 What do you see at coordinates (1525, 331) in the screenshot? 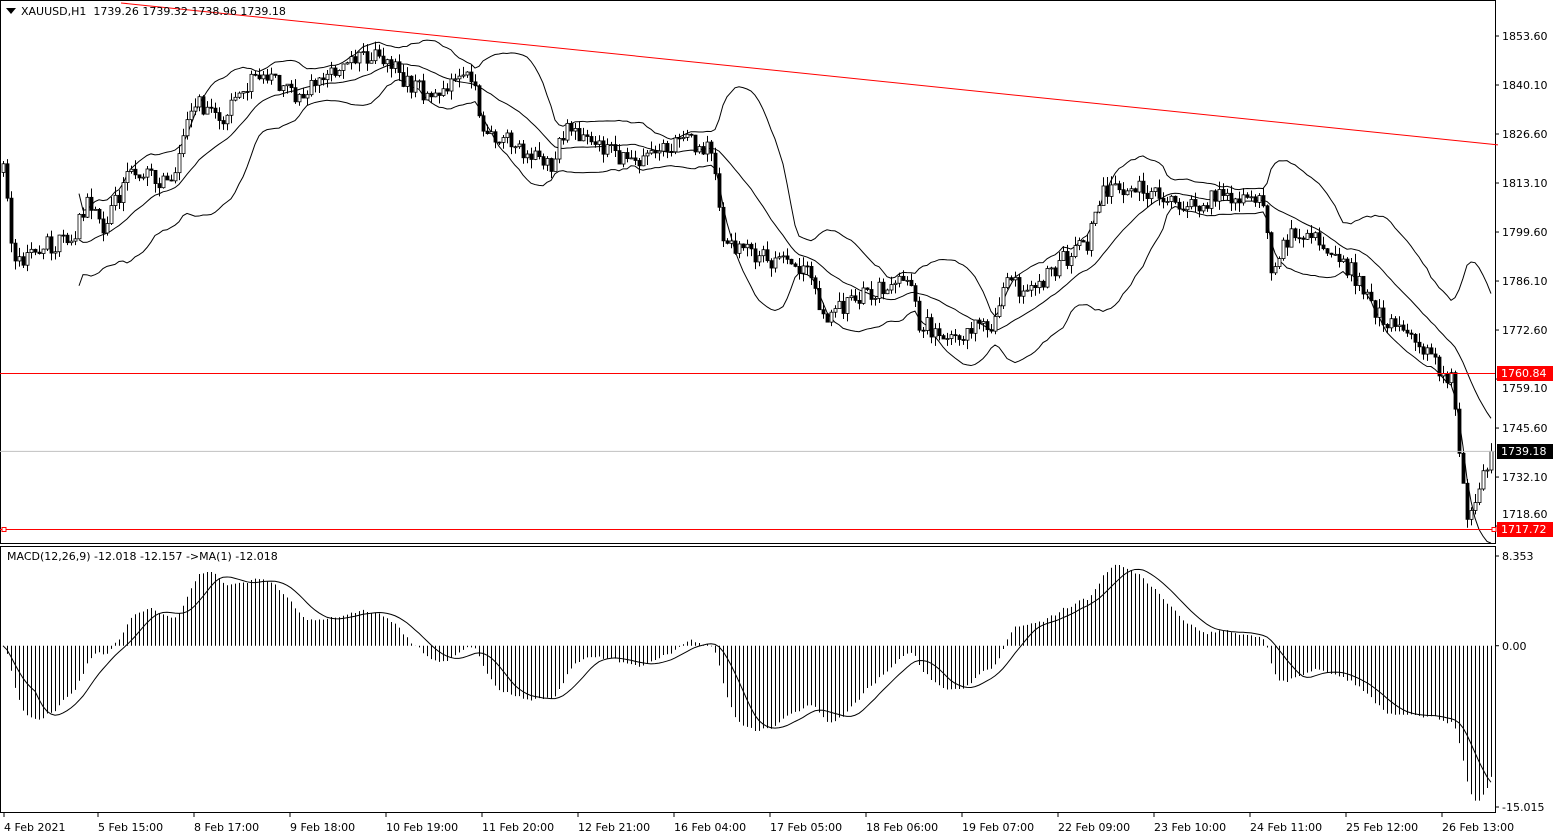
I see `price-axis-label: 1772.60` at bounding box center [1525, 331].